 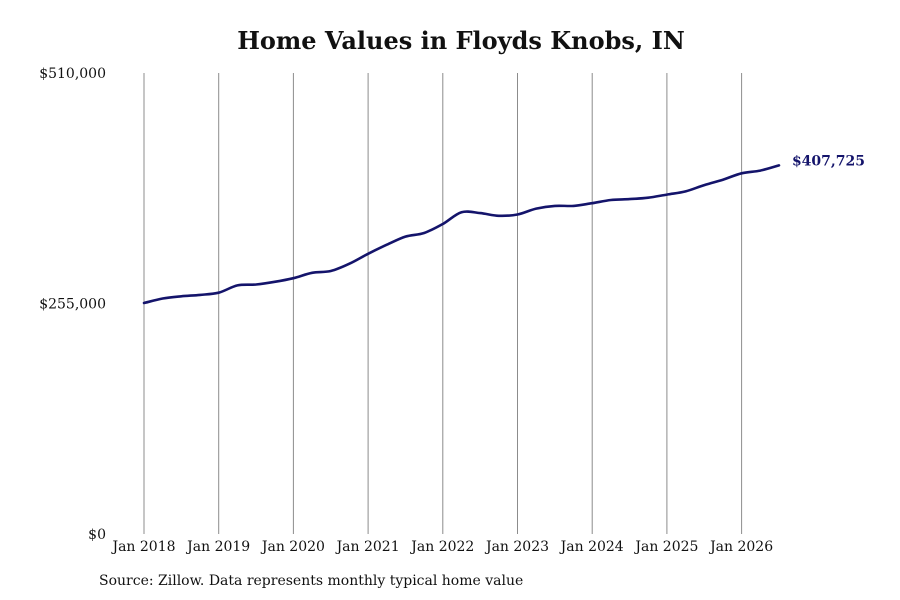 I want to click on y-tick-label: $0, so click(x=97, y=535).